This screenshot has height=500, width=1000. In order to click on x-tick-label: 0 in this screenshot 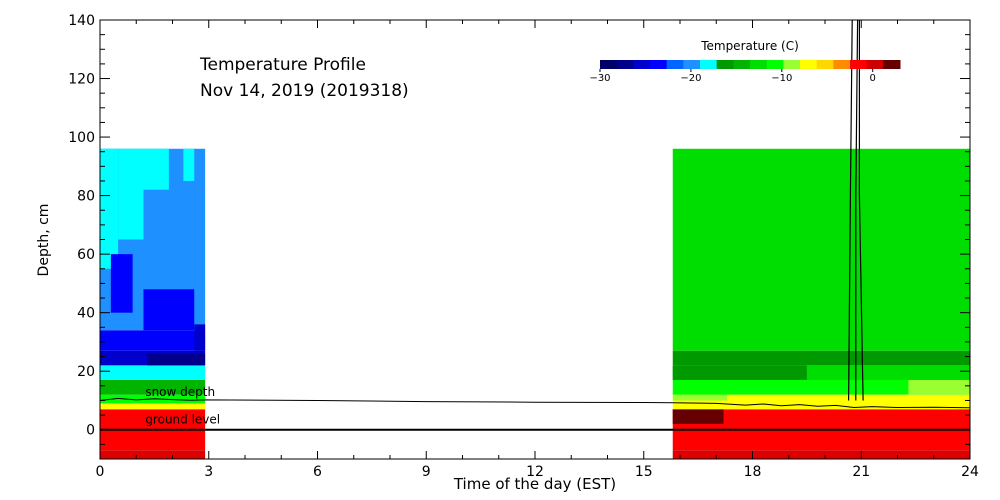, I will do `click(100, 472)`.